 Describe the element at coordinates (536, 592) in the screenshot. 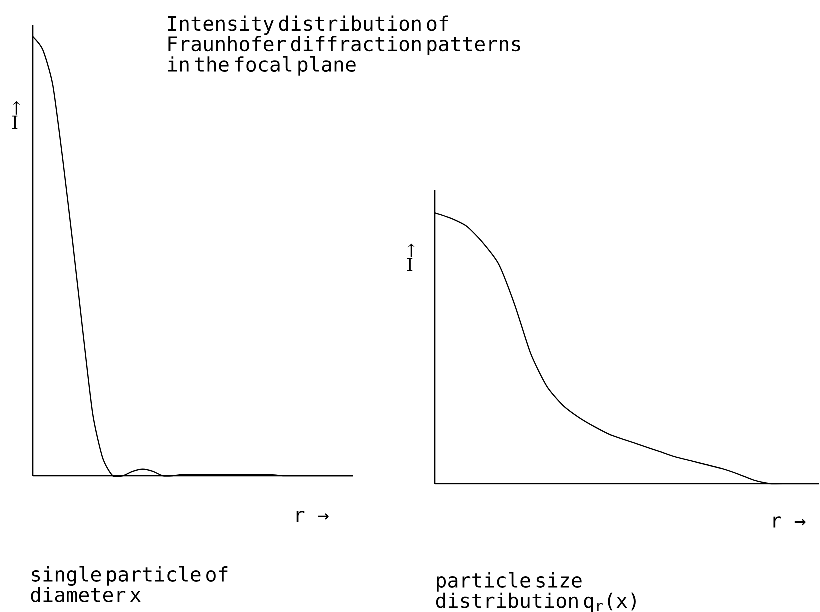

I see `text: particle size distribution q$_{r}$(x)` at that location.